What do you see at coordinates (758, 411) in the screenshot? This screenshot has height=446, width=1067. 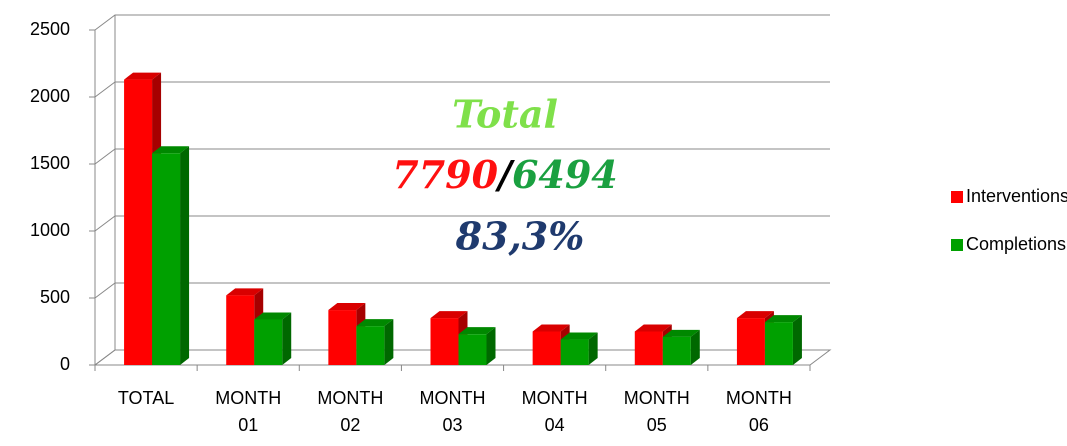 I see `x-tick-label: MONTH 06` at bounding box center [758, 411].